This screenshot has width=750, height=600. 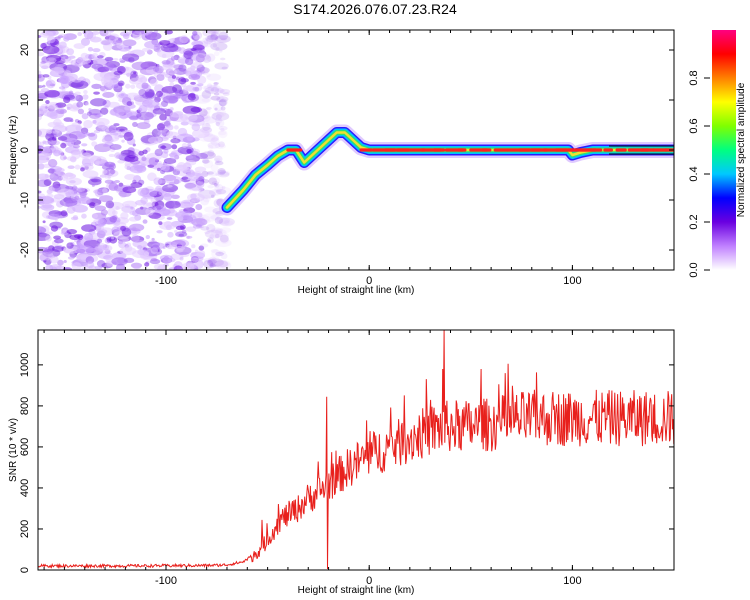 What do you see at coordinates (25, 250) in the screenshot?
I see `y-tick-label: -20` at bounding box center [25, 250].